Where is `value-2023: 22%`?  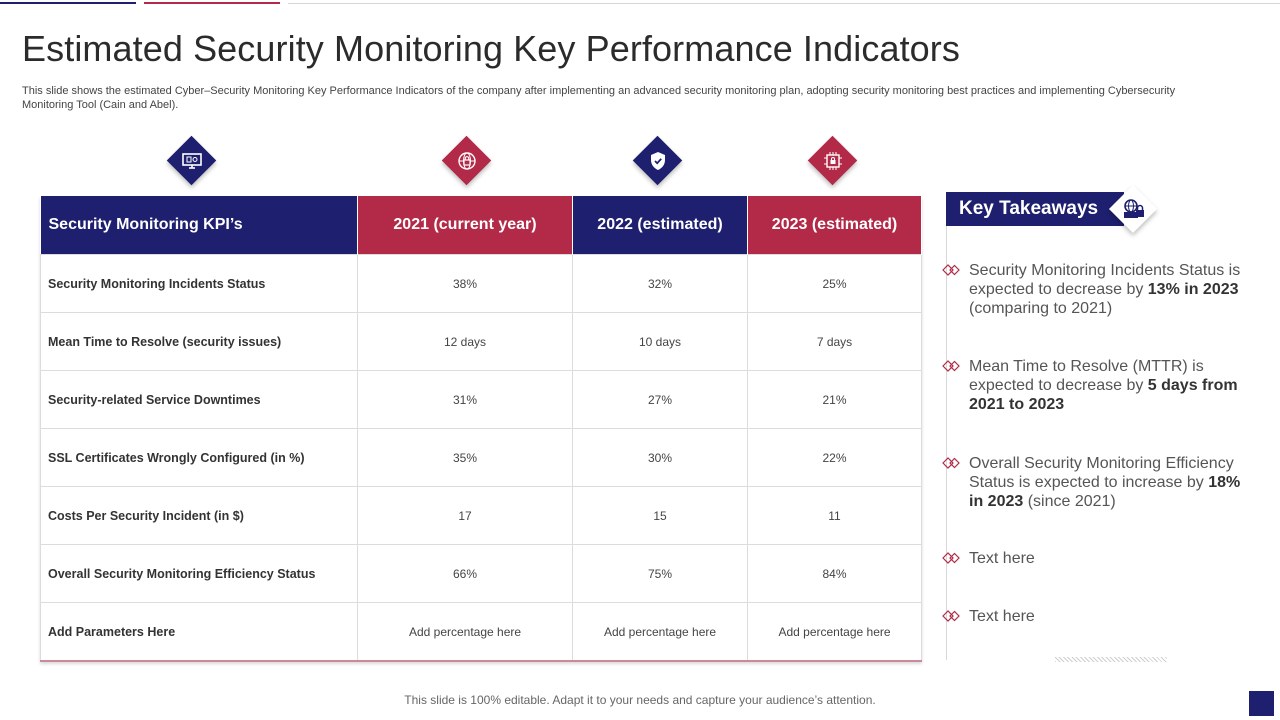
value-2023: 22% is located at coordinates (834, 457).